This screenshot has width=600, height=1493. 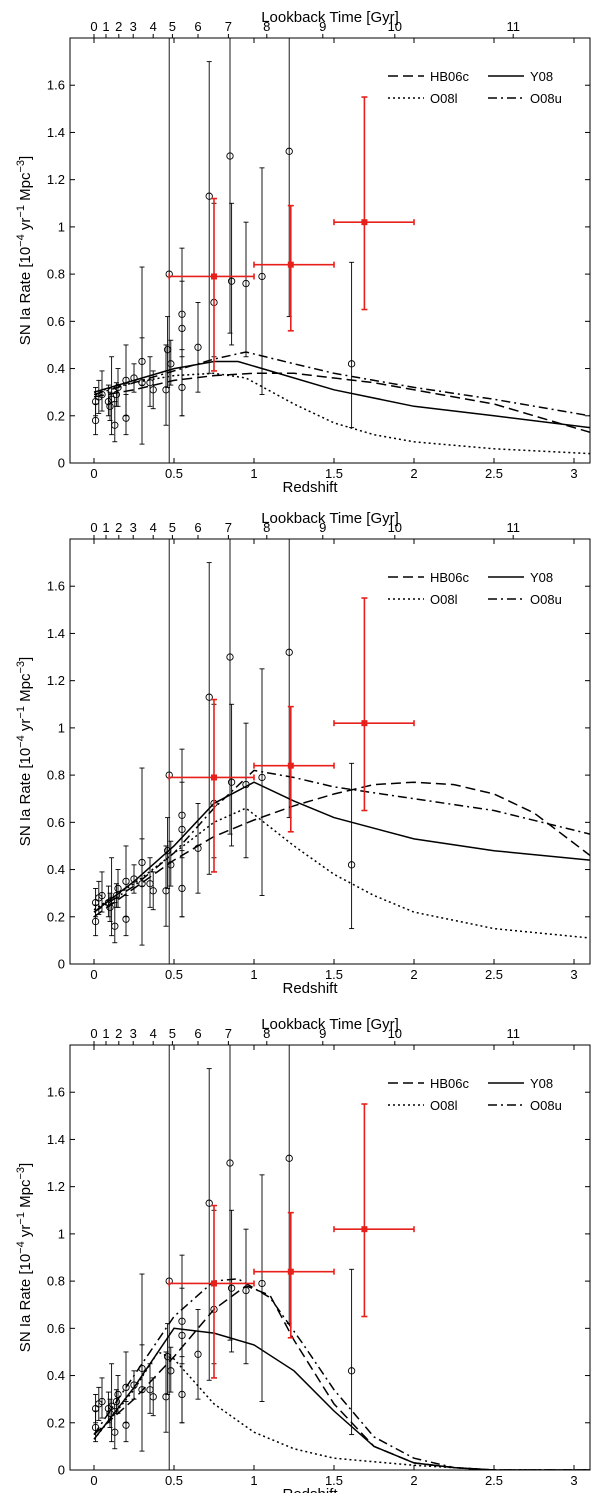 What do you see at coordinates (310, 487) in the screenshot?
I see `x-axis-label: Redshift` at bounding box center [310, 487].